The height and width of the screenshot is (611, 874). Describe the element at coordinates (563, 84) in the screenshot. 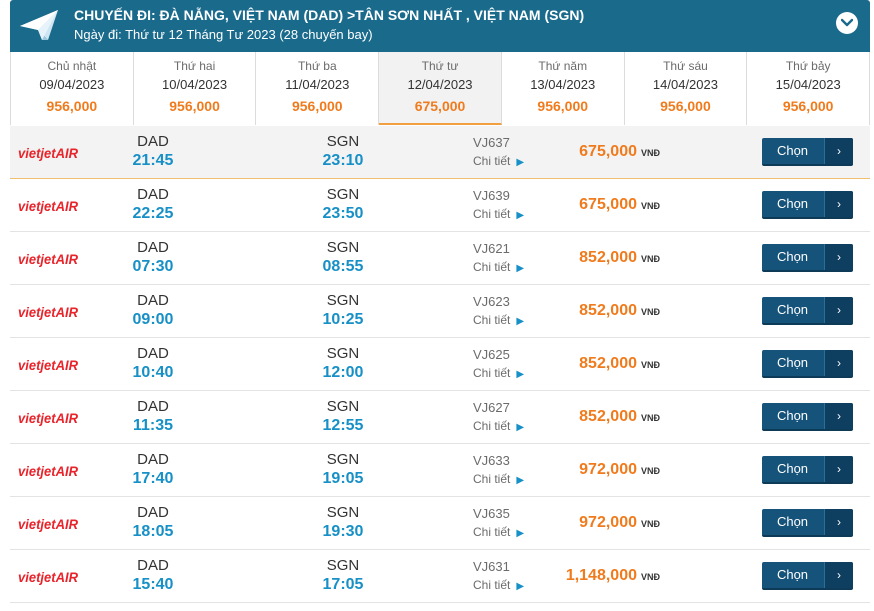

I see `date-value: 13/04/2023` at that location.